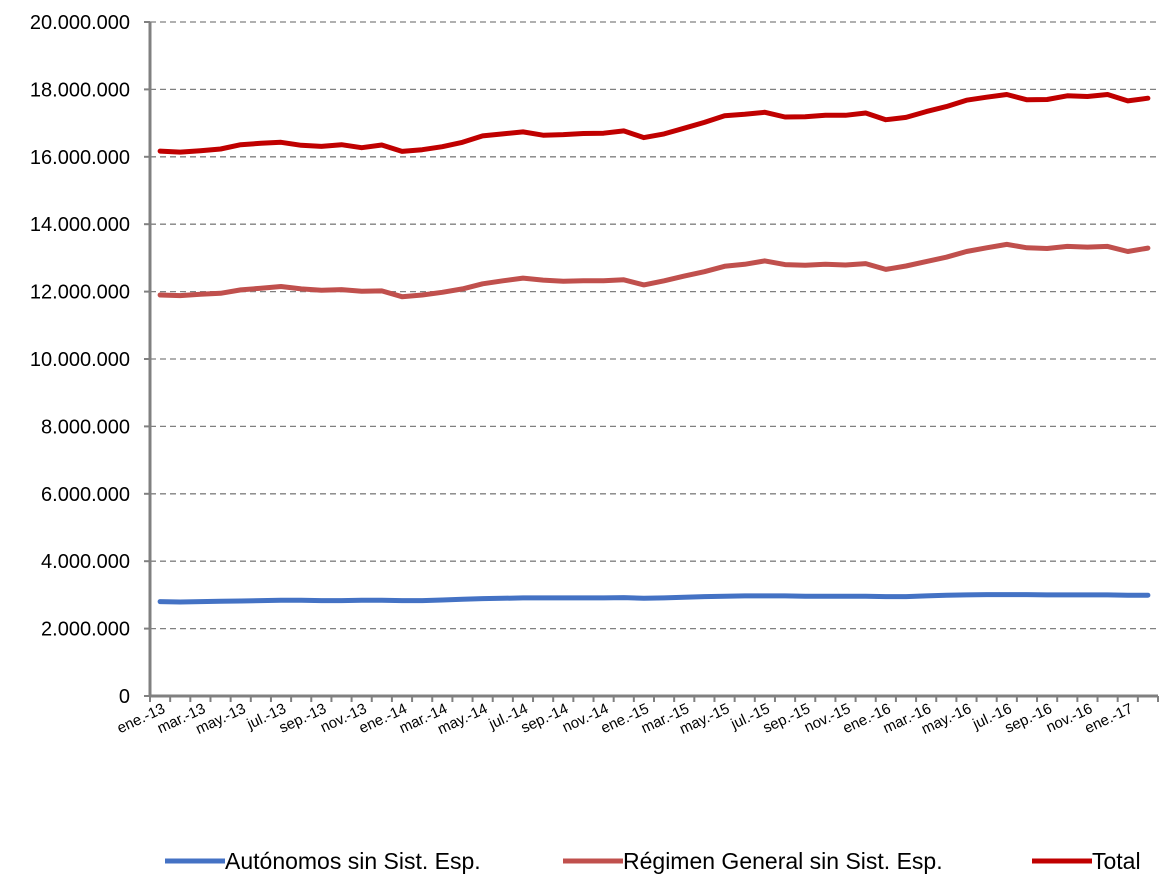 Image resolution: width=1160 pixels, height=877 pixels. I want to click on legend-label: Total, so click(1116, 861).